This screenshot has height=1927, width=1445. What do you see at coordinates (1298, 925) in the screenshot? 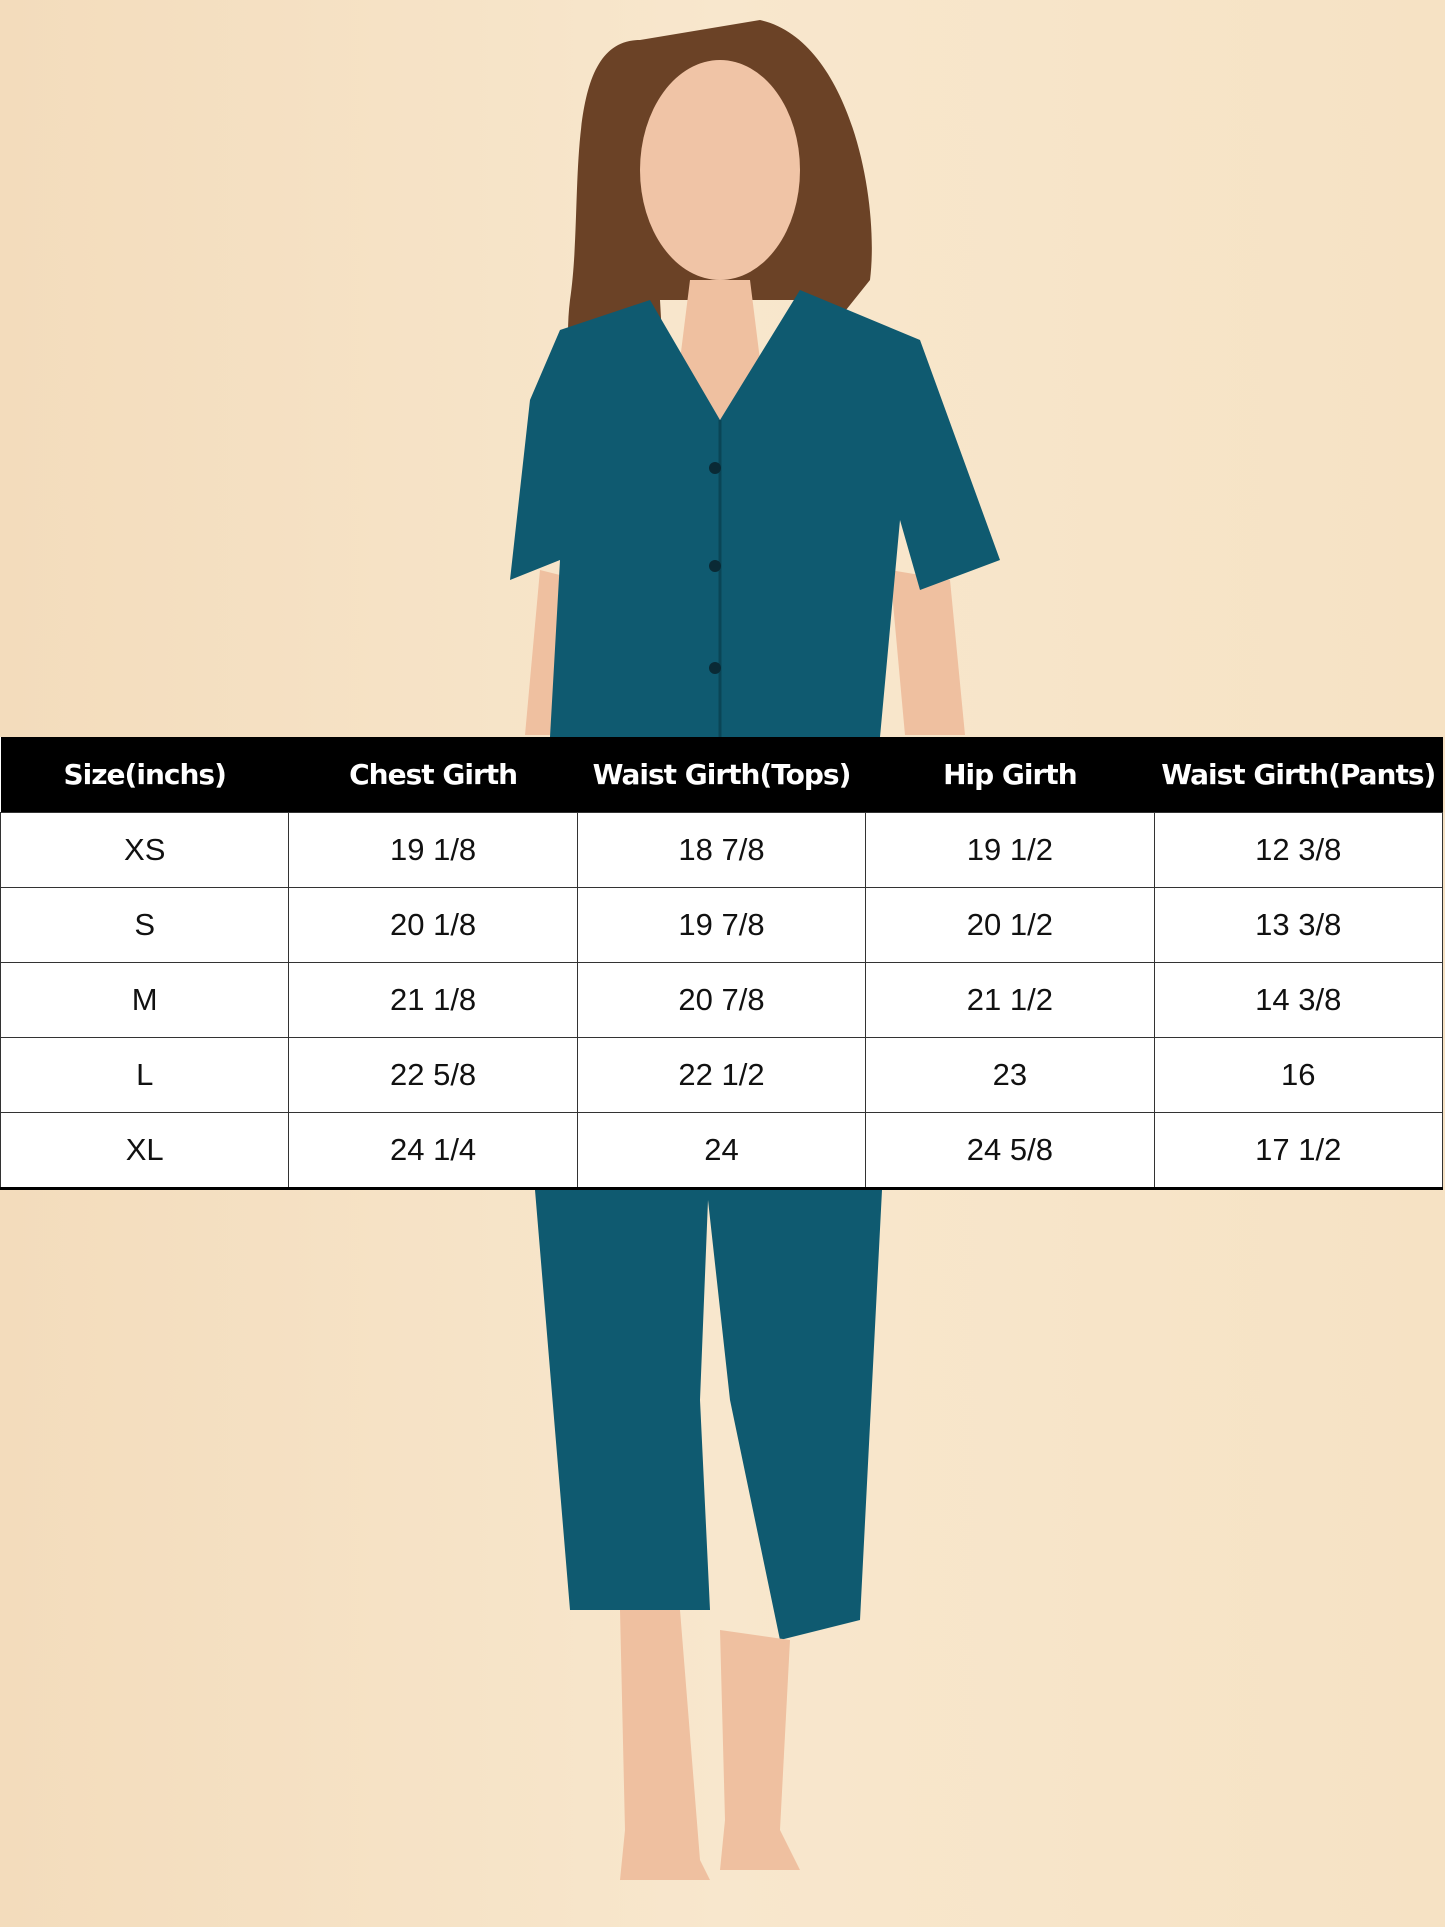
I see `cell-waist-pants: 13 3/8` at bounding box center [1298, 925].